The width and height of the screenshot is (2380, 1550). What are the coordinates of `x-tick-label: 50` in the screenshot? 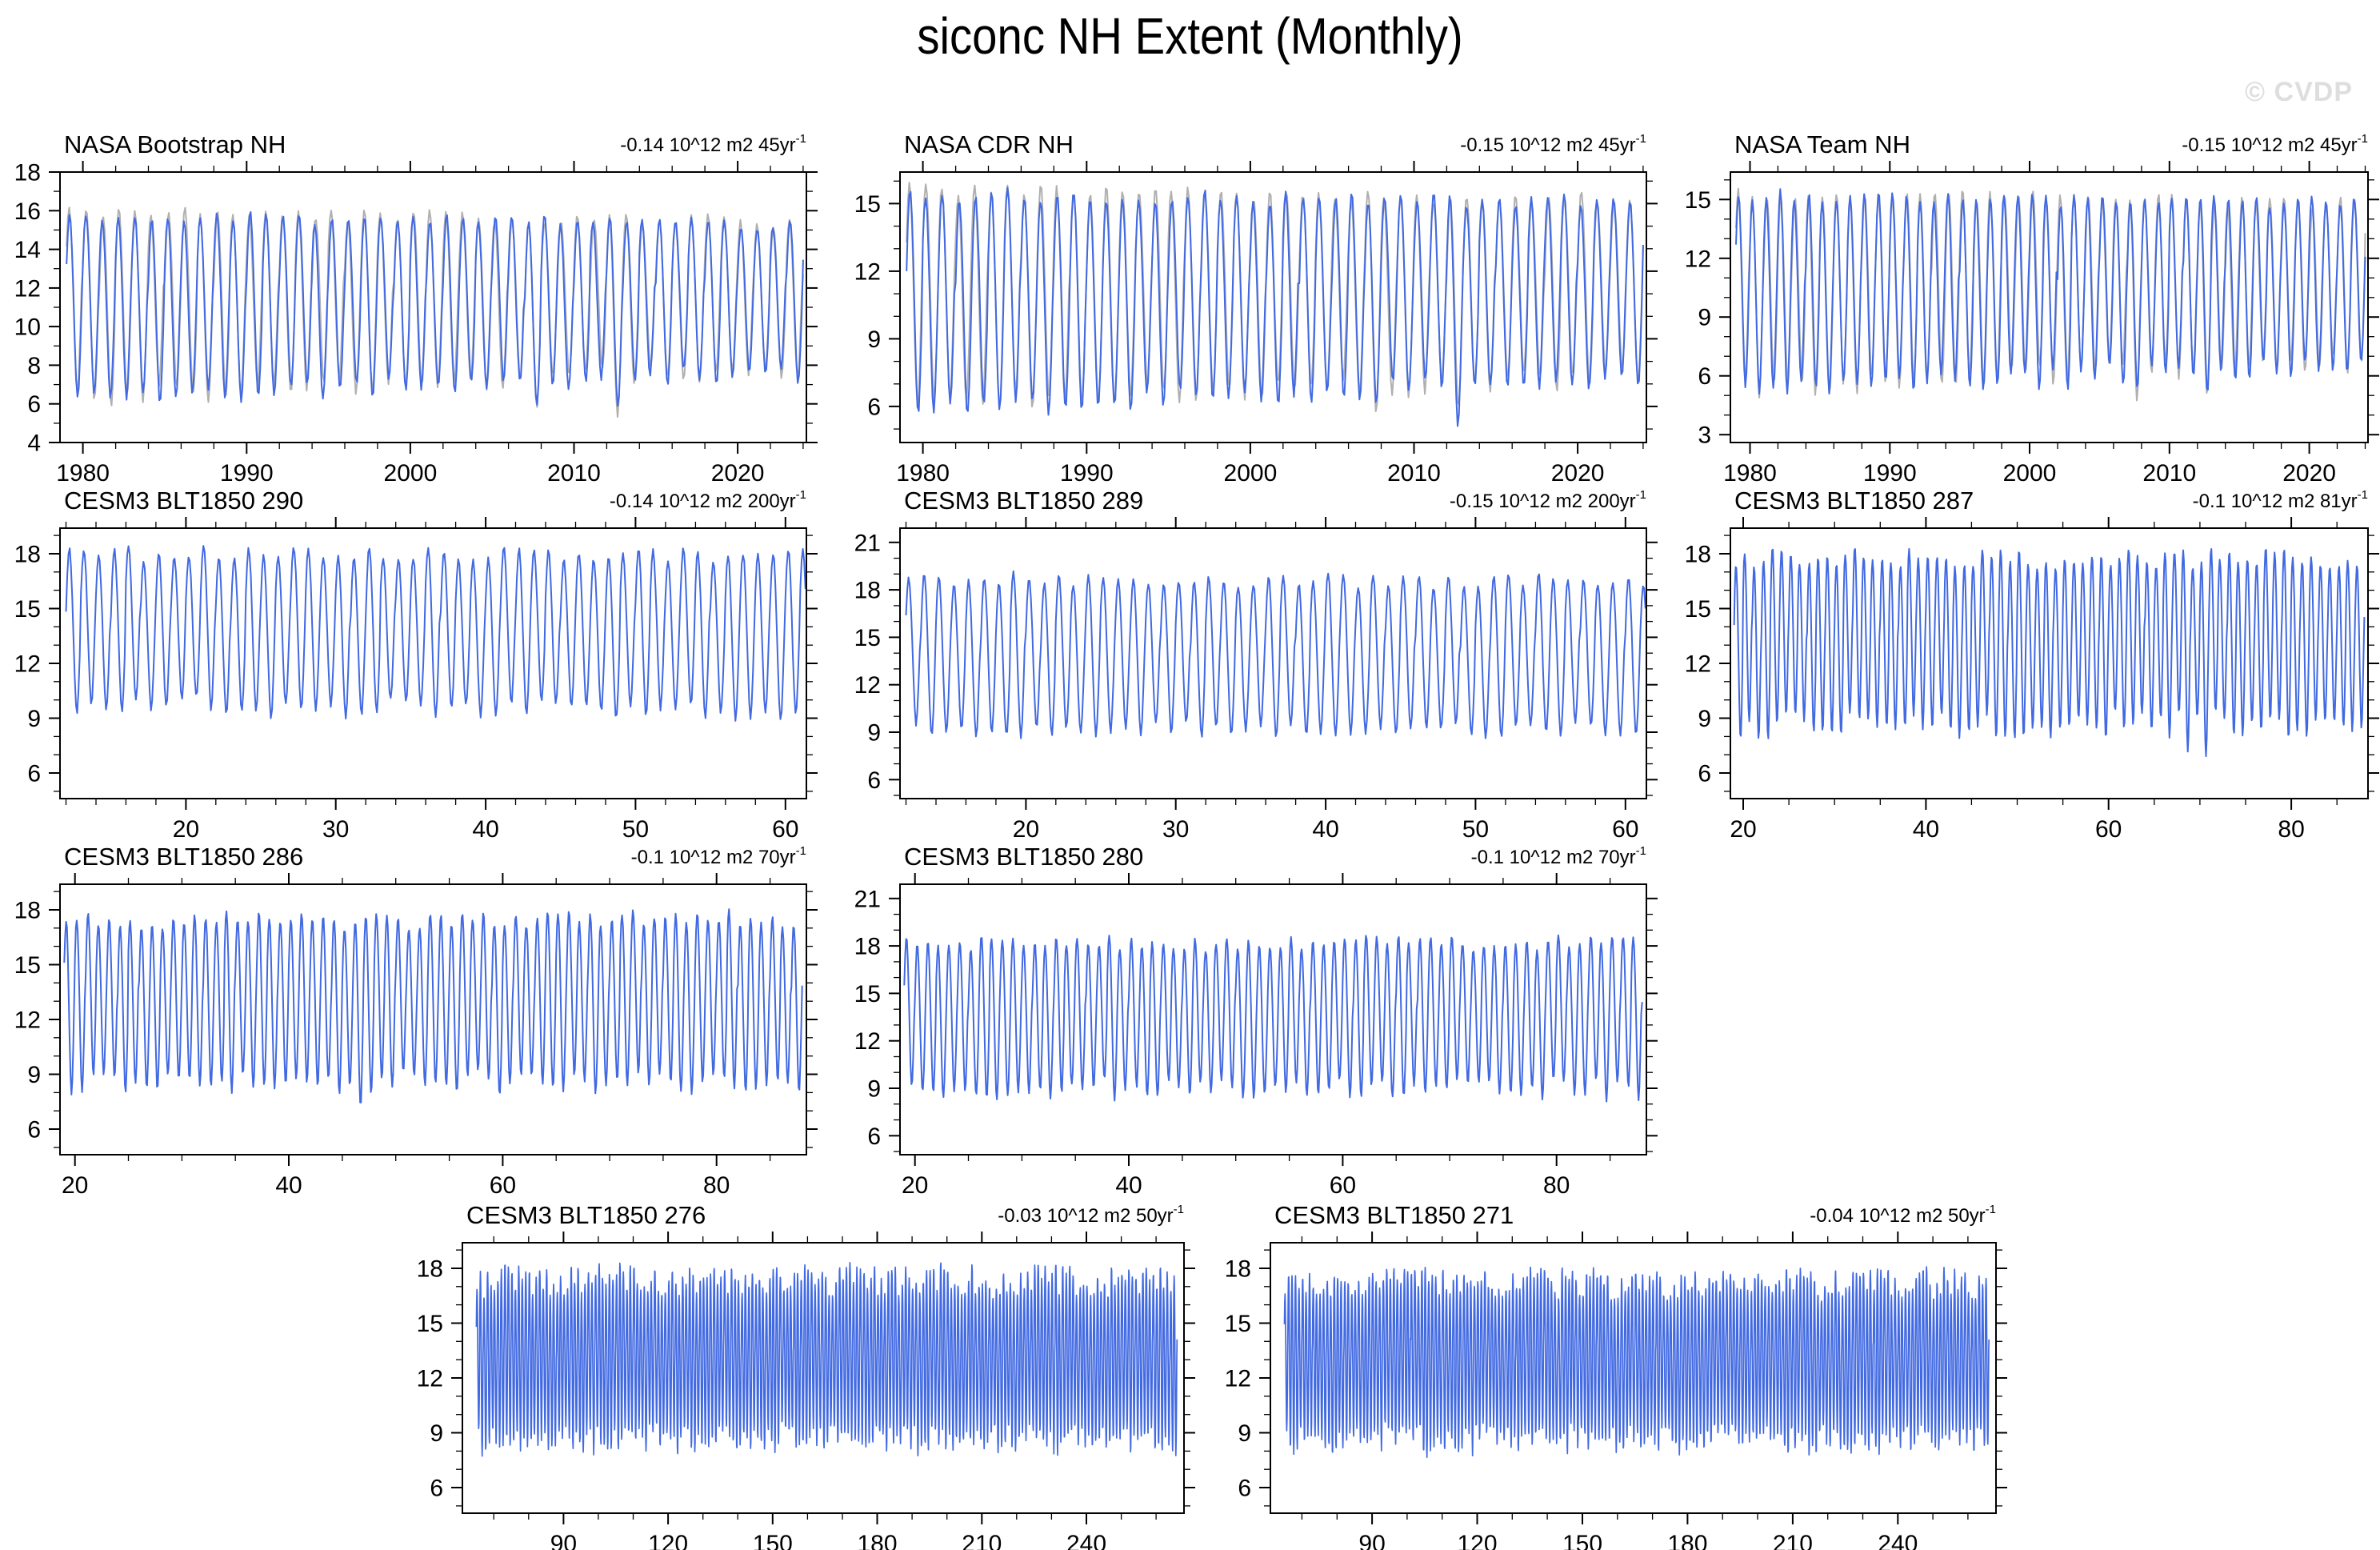 It's located at (1475, 830).